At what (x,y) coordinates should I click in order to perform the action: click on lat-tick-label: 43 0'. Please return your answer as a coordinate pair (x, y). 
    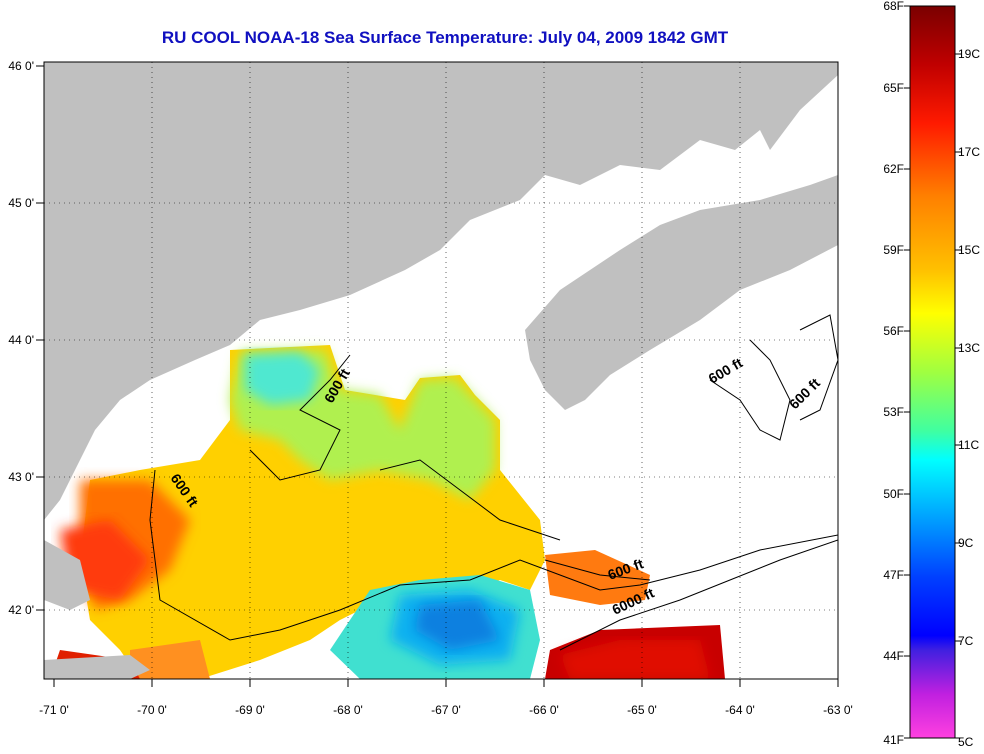
    Looking at the image, I should click on (21, 477).